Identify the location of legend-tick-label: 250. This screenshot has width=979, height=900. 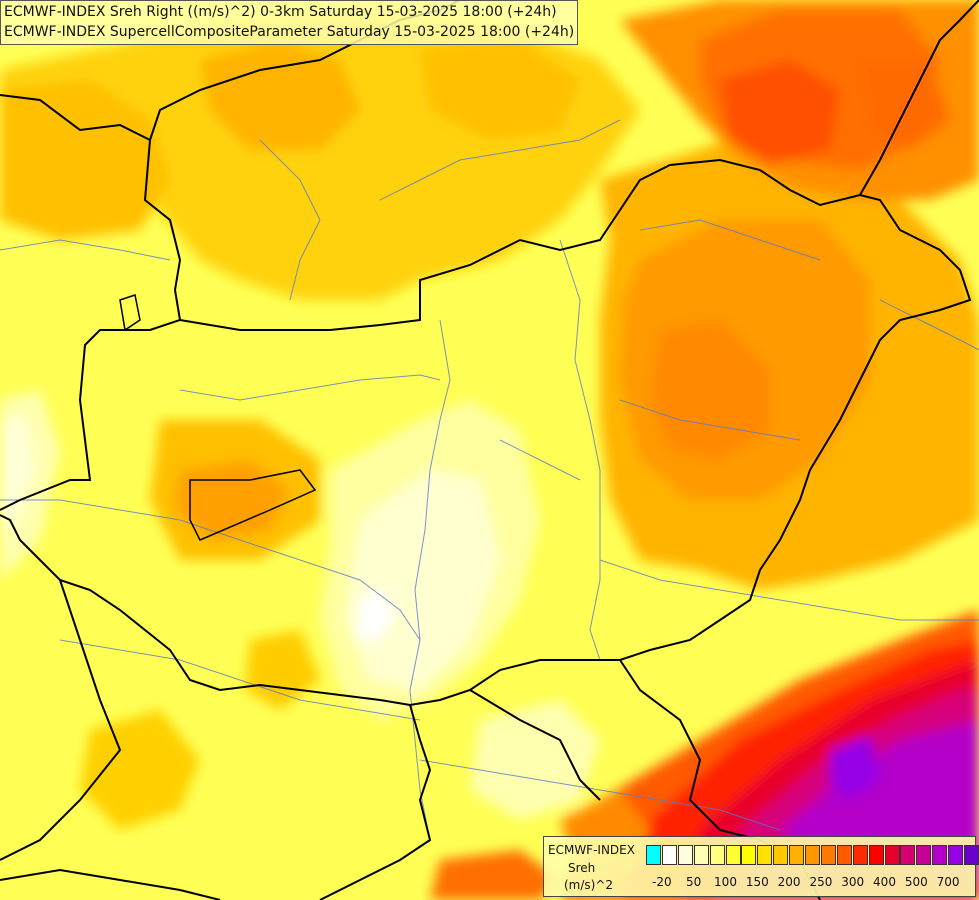
(821, 882).